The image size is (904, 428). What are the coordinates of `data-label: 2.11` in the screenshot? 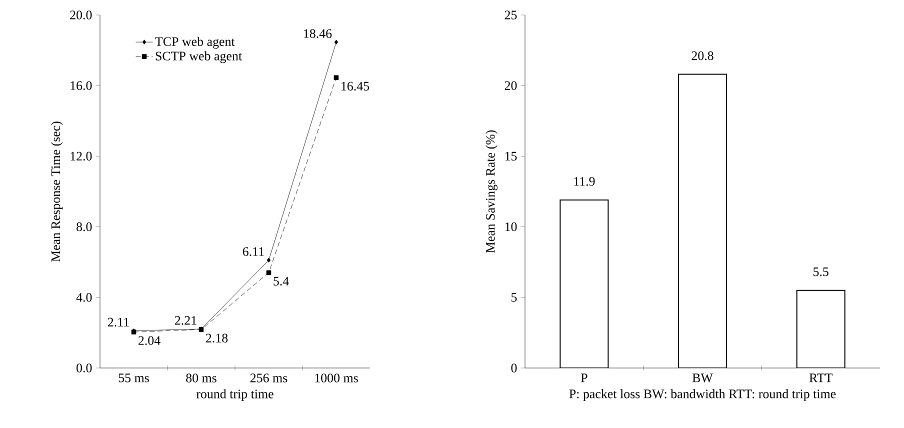 It's located at (118, 322).